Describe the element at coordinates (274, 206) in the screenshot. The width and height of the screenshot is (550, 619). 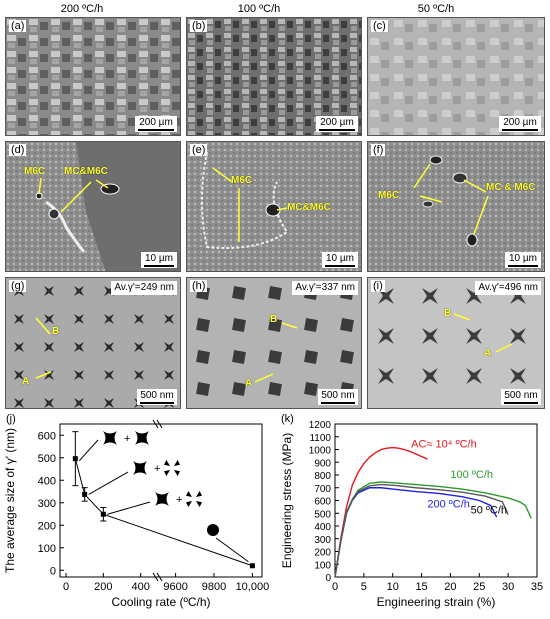
I see `micrograph-e: (e) M6C MC&M6C 10 µm` at that location.